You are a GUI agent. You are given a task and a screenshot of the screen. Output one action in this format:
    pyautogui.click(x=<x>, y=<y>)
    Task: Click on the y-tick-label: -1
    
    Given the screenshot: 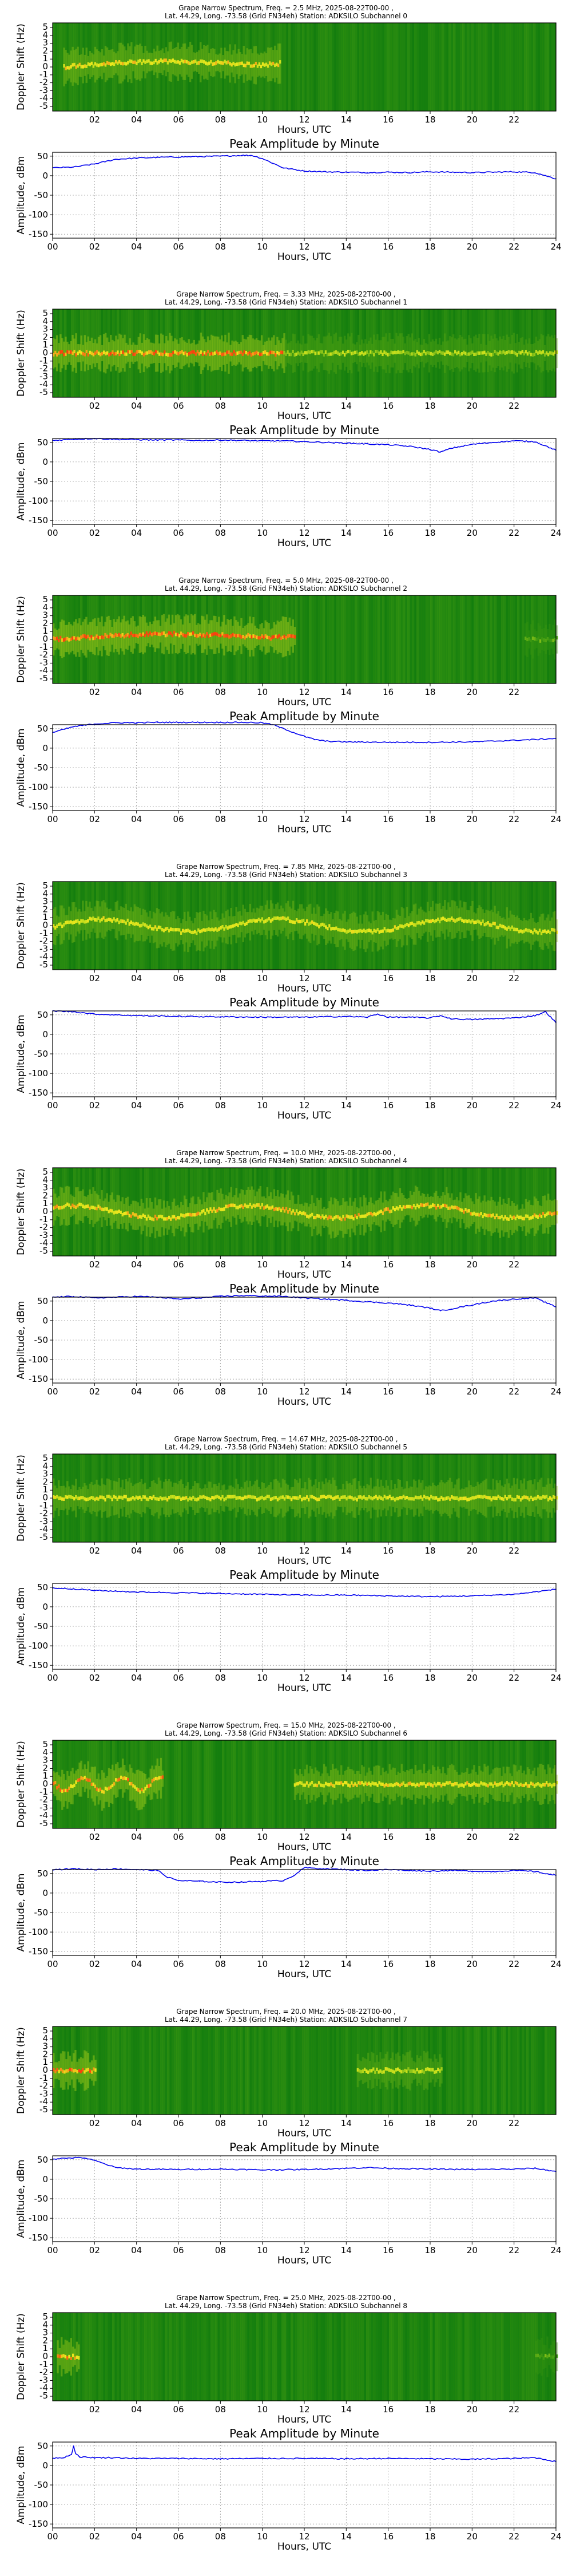 What is the action you would take?
    pyautogui.click(x=43, y=933)
    